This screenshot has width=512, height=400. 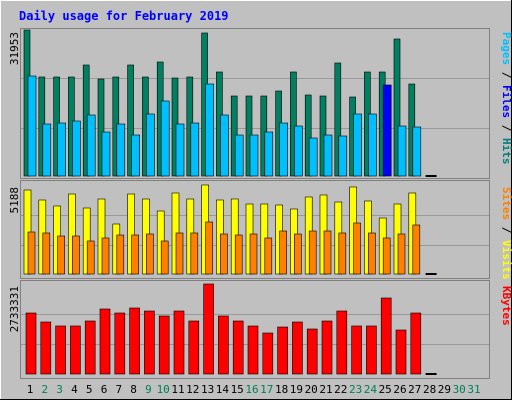 What do you see at coordinates (14, 200) in the screenshot?
I see `scale-label-visits-sites: 5188` at bounding box center [14, 200].